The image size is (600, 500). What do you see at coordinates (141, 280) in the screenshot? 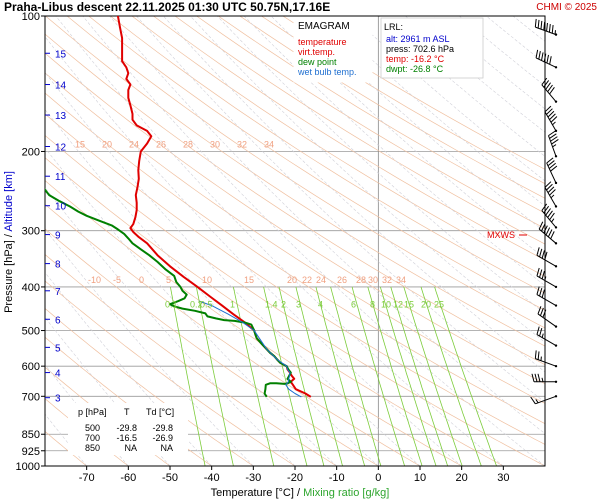
I see `dry-adiabat-label: 0` at bounding box center [141, 280].